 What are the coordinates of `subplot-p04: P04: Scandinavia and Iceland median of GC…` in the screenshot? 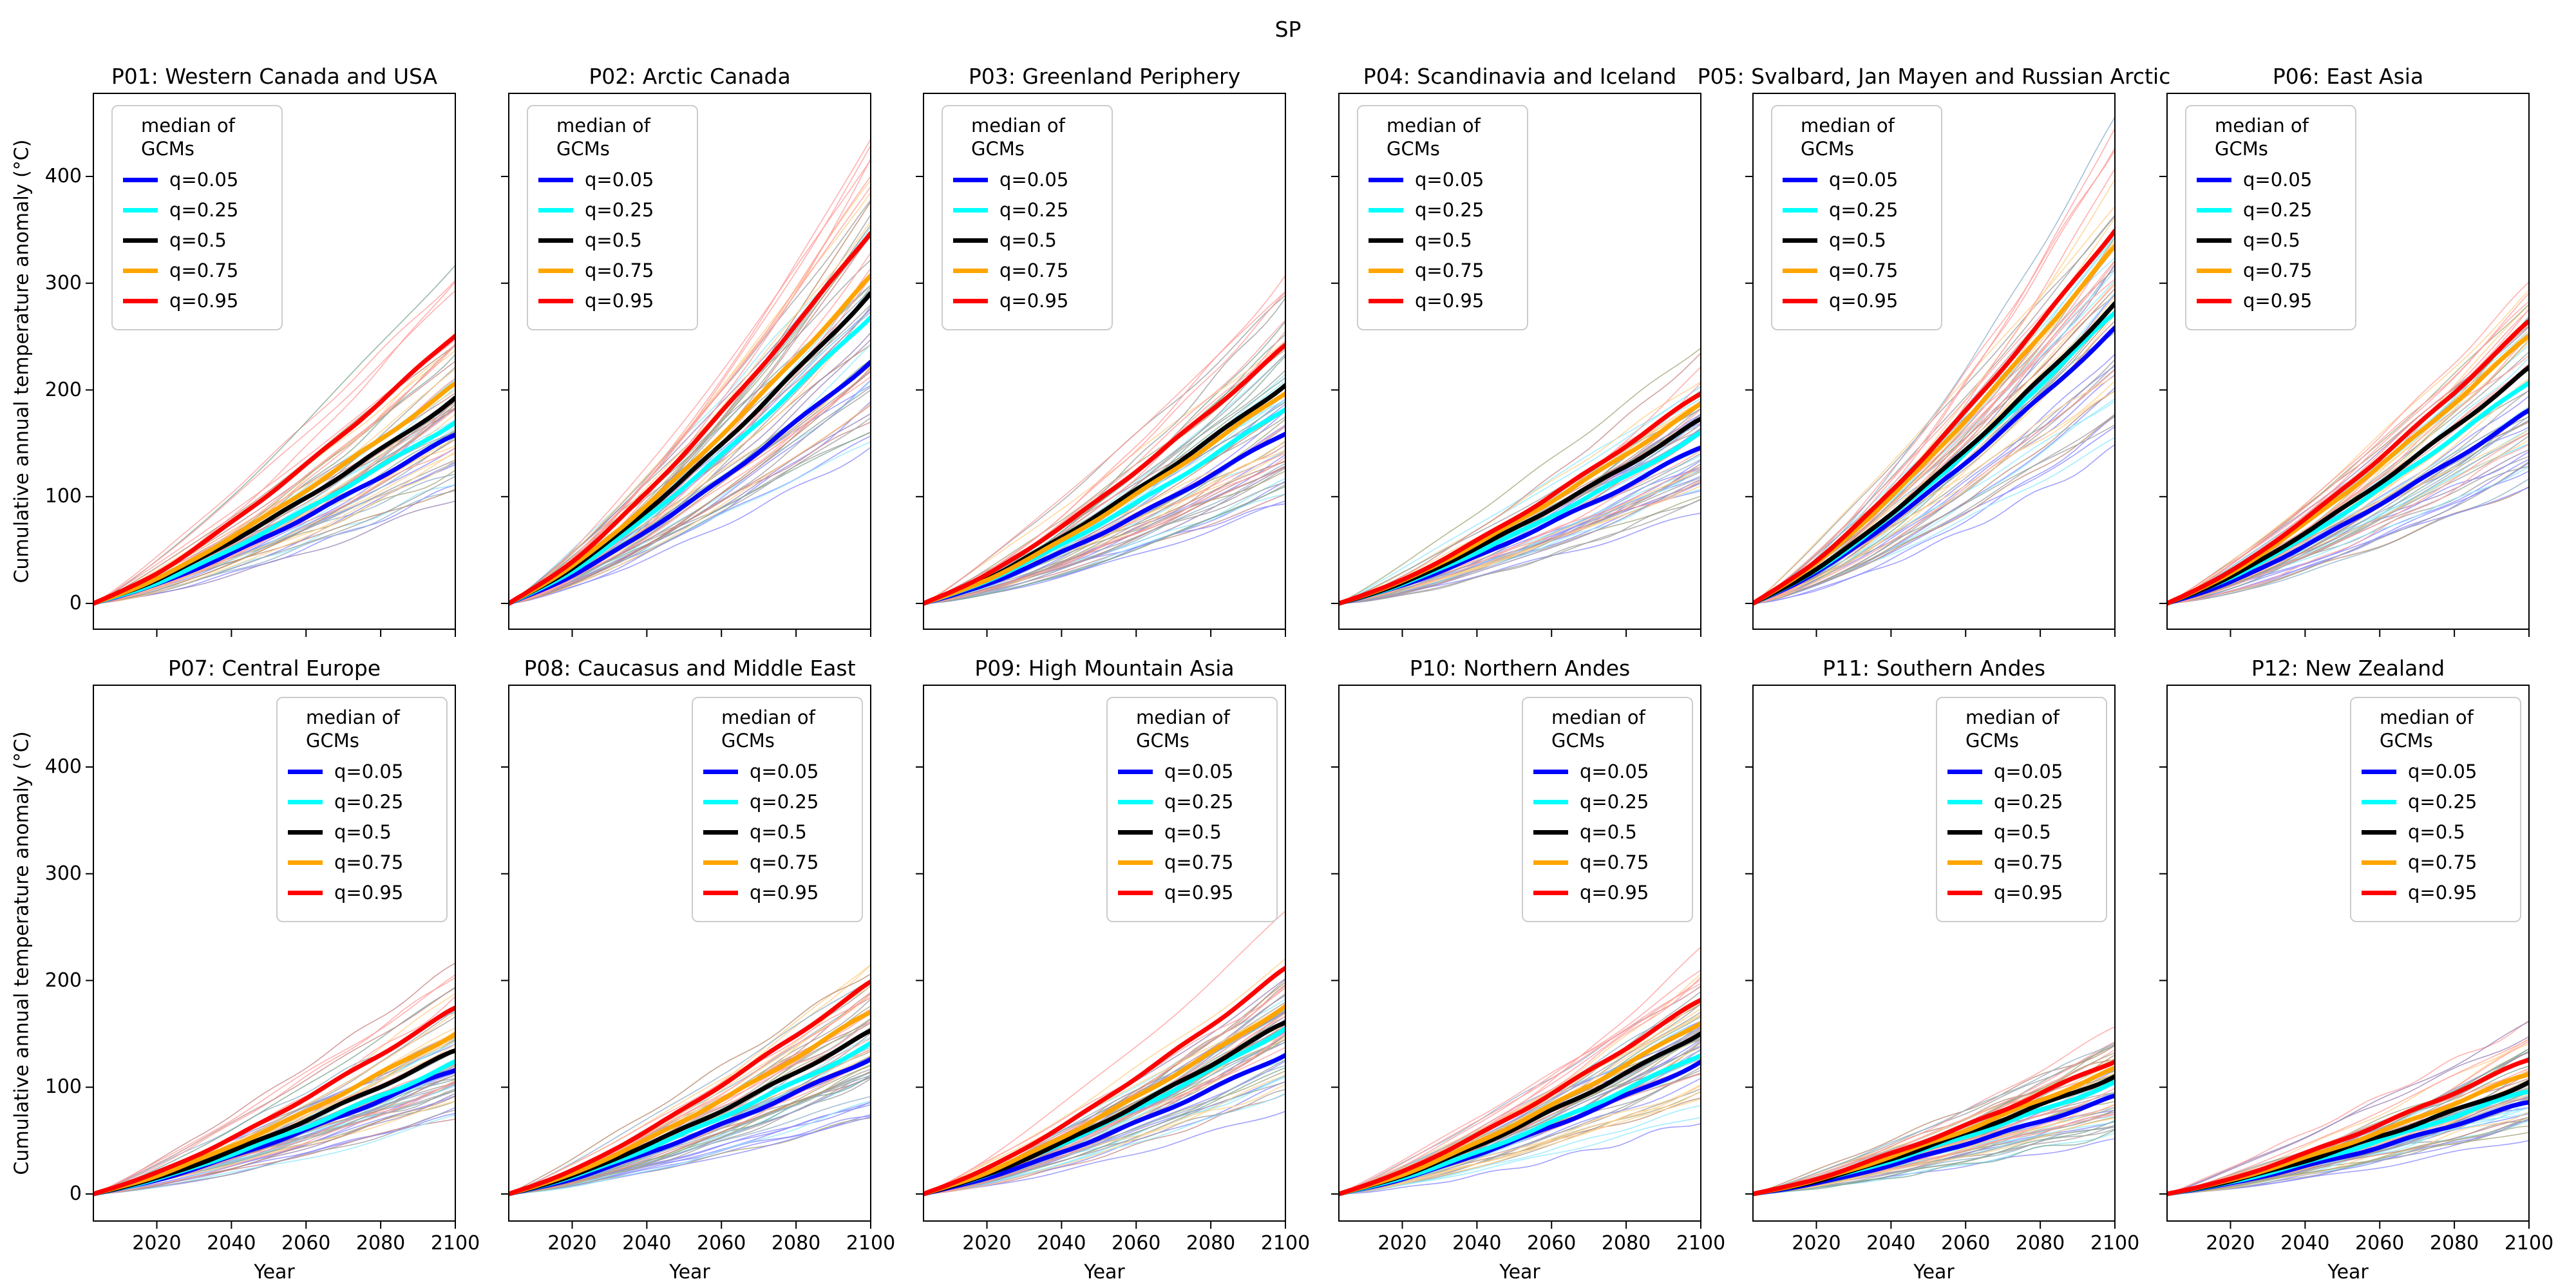 It's located at (1516, 350).